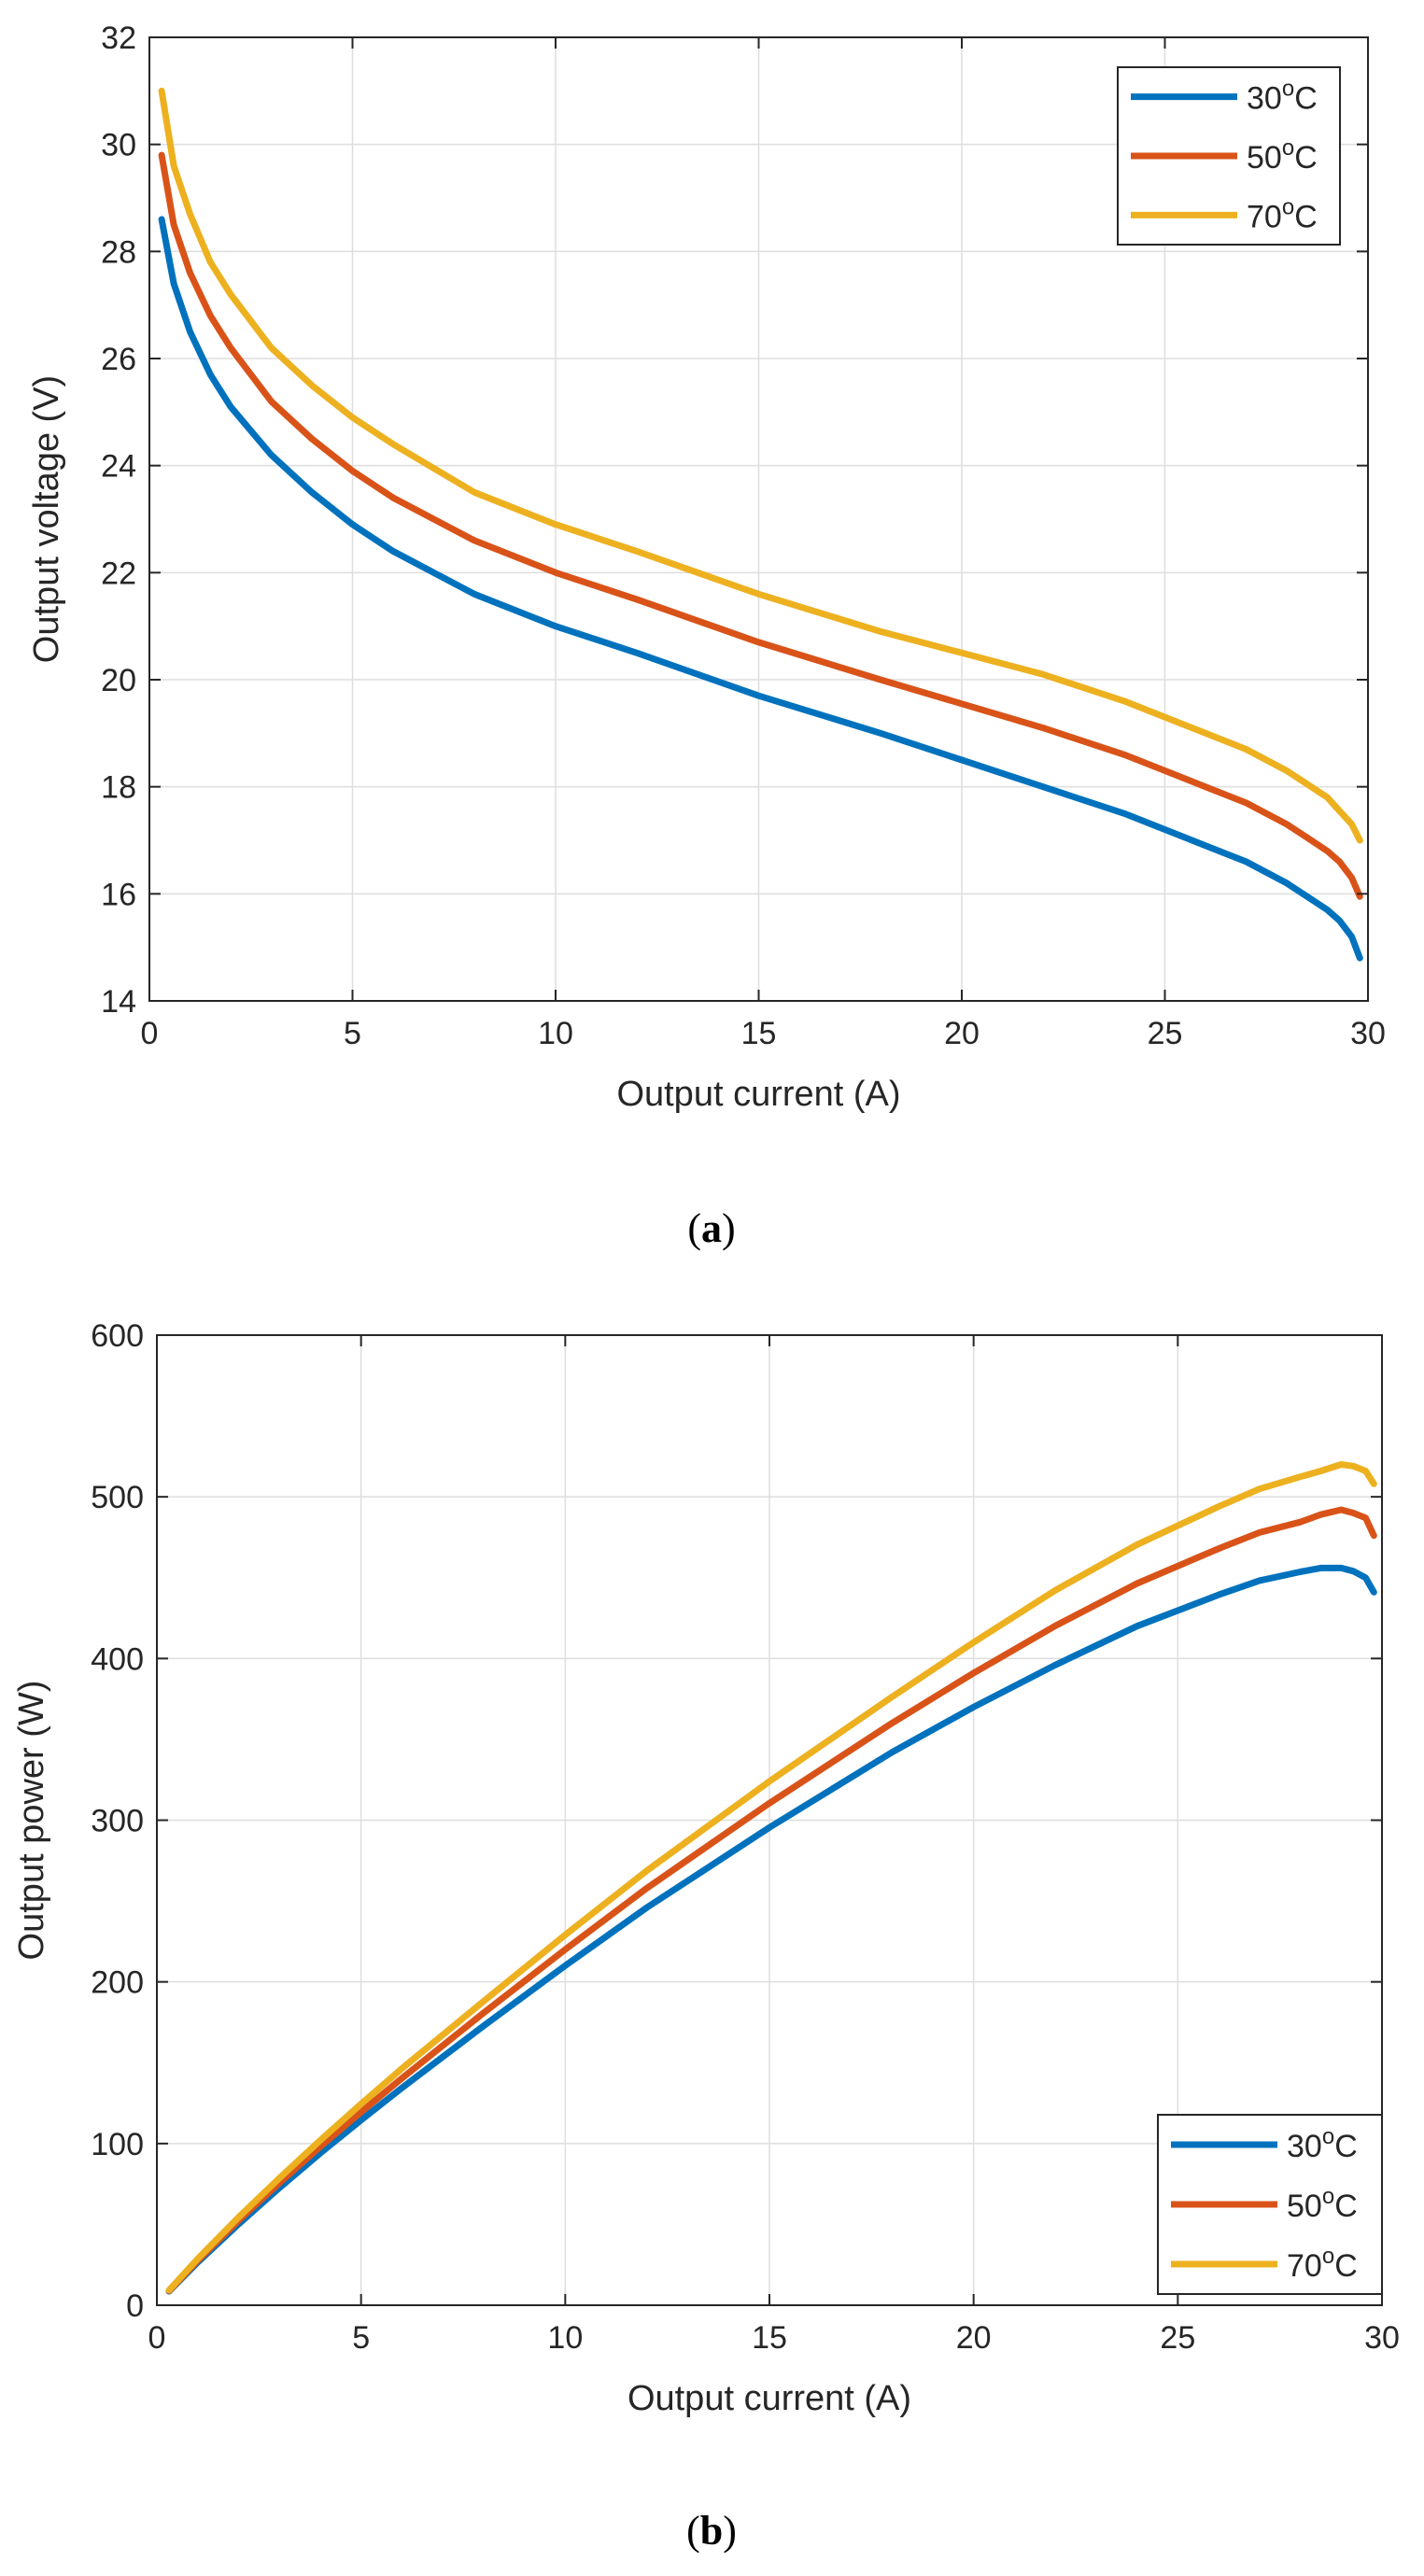  Describe the element at coordinates (711, 2531) in the screenshot. I see `caption-b: (b)` at that location.